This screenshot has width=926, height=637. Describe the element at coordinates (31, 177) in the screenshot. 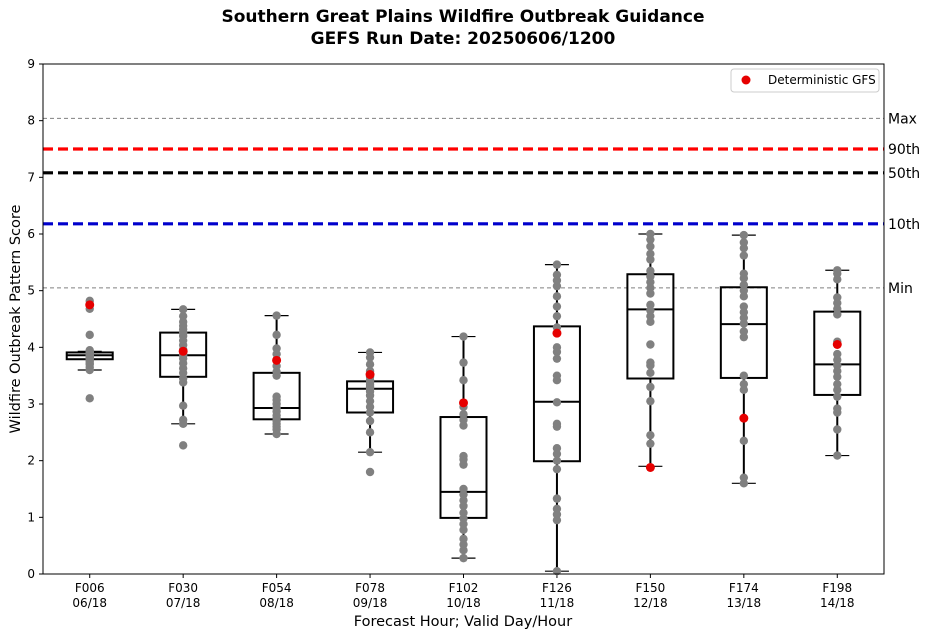

I see `y-tick-label: 7` at that location.